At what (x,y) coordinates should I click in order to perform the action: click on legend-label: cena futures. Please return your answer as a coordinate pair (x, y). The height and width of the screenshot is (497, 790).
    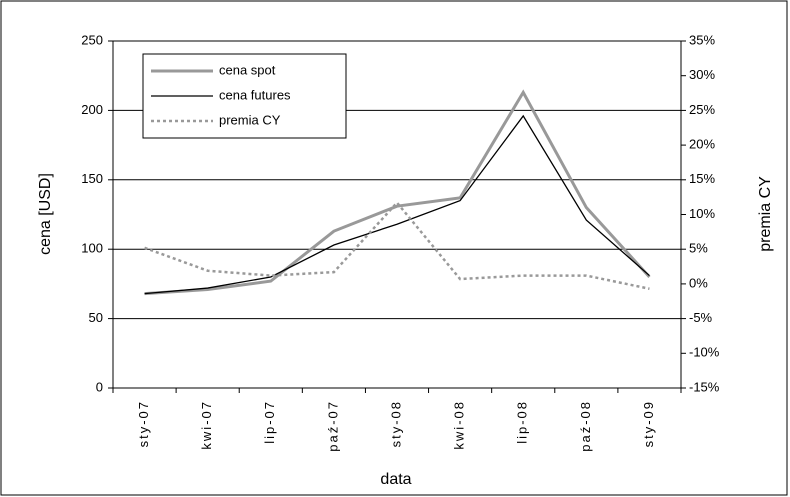
    Looking at the image, I should click on (255, 94).